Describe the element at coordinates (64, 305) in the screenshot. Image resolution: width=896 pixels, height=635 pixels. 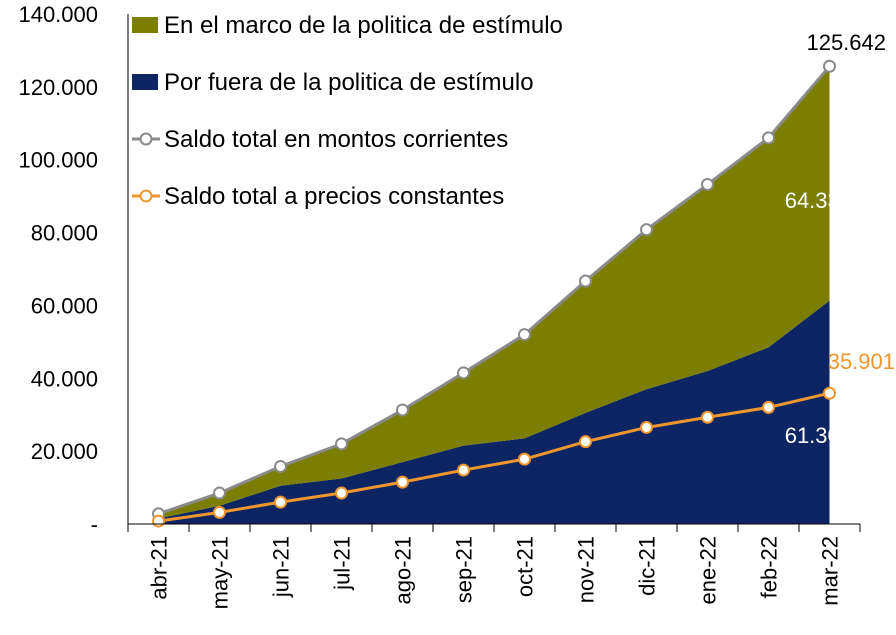
I see `y-tick-label: 60.000` at that location.